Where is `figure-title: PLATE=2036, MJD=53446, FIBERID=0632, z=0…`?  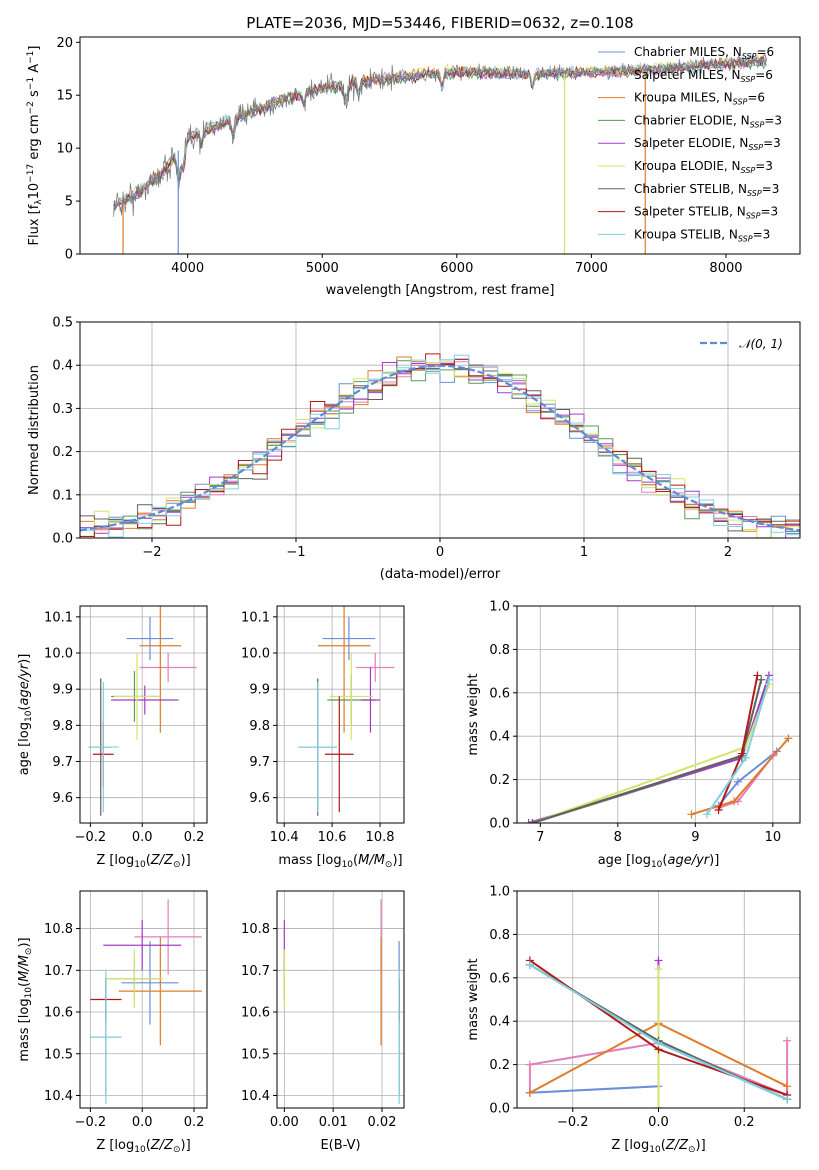 figure-title: PLATE=2036, MJD=53446, FIBERID=0632, z=0… is located at coordinates (439, 23).